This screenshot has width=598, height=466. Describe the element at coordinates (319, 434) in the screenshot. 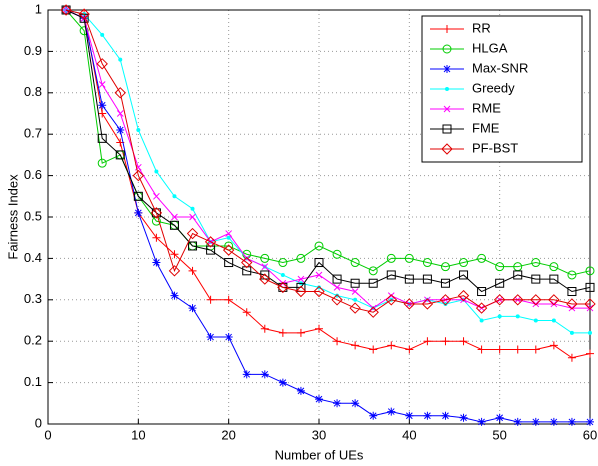

I see `x-tick-label: 30` at that location.